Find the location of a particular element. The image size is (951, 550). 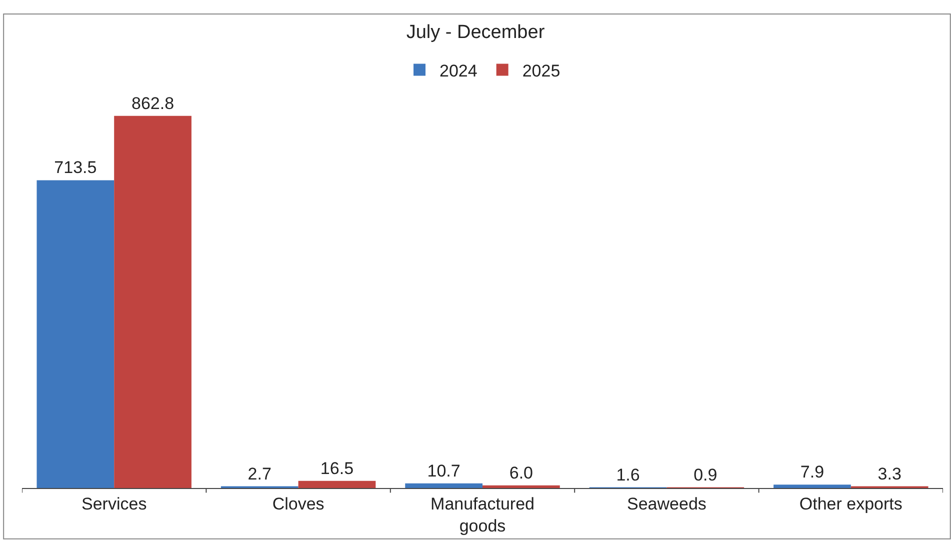

data-label: 10.7 is located at coordinates (443, 470).